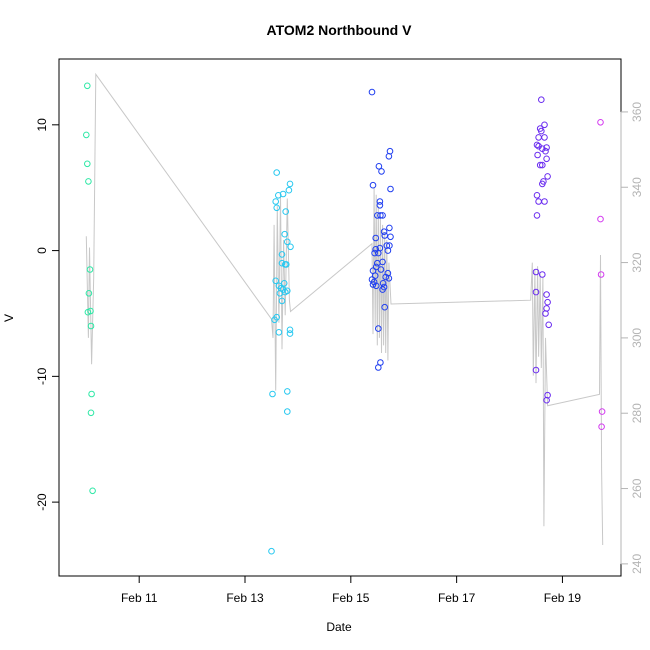  What do you see at coordinates (245, 598) in the screenshot?
I see `bottom-tick-label: Feb 13` at bounding box center [245, 598].